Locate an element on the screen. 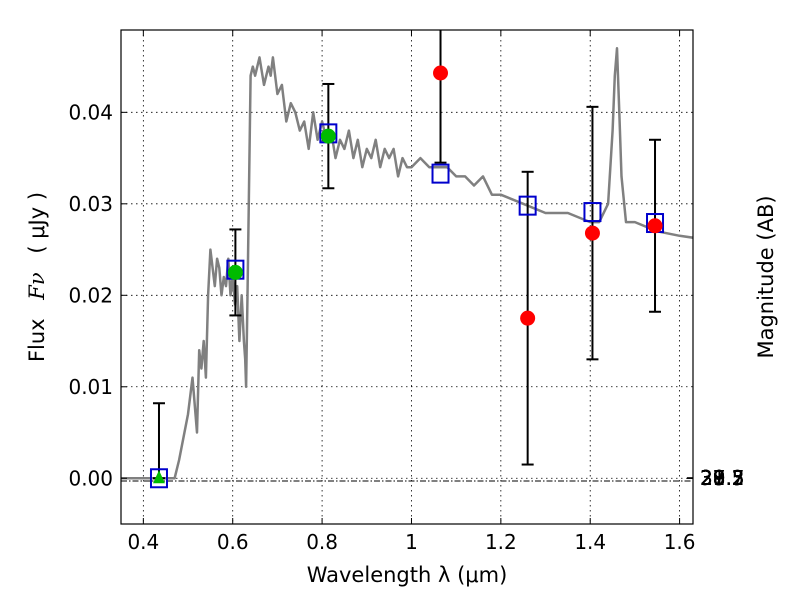 This screenshot has width=800, height=600. y2-tick-label: 29 is located at coordinates (712, 478).